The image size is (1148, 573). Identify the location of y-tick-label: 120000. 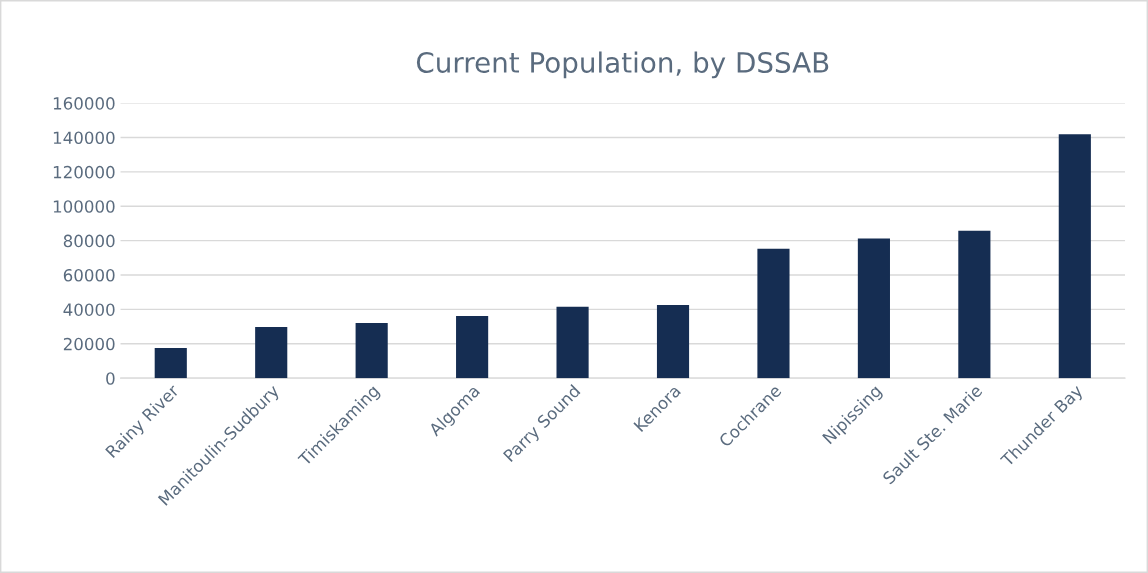
(84, 172).